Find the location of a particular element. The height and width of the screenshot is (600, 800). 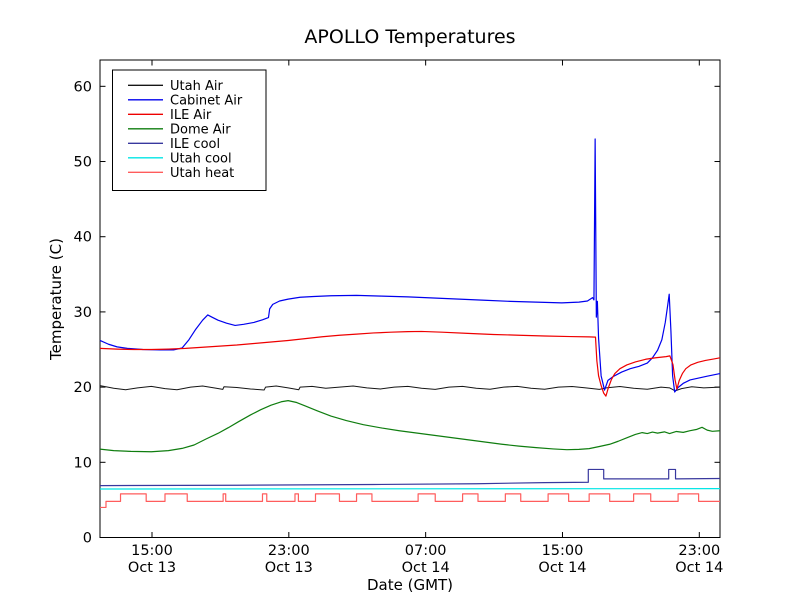

y-tick-label: 10 is located at coordinates (83, 463).